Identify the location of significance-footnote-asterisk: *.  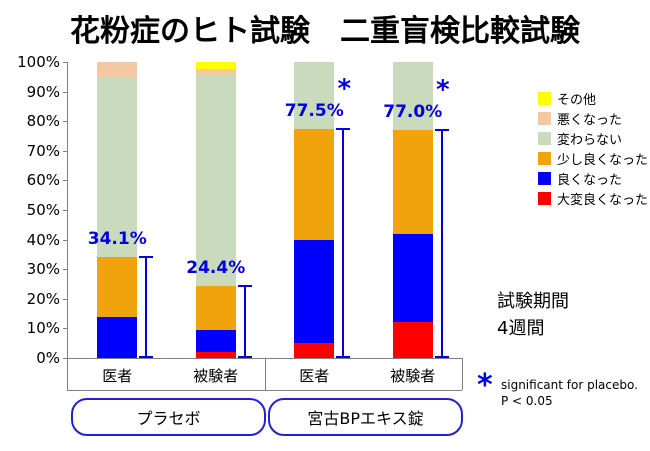
(485, 385).